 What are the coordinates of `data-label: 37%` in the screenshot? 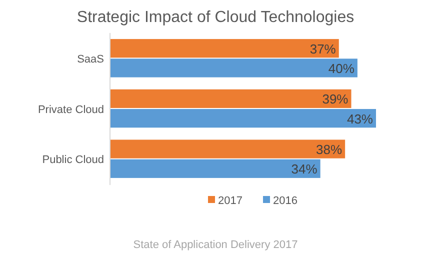 It's located at (323, 48).